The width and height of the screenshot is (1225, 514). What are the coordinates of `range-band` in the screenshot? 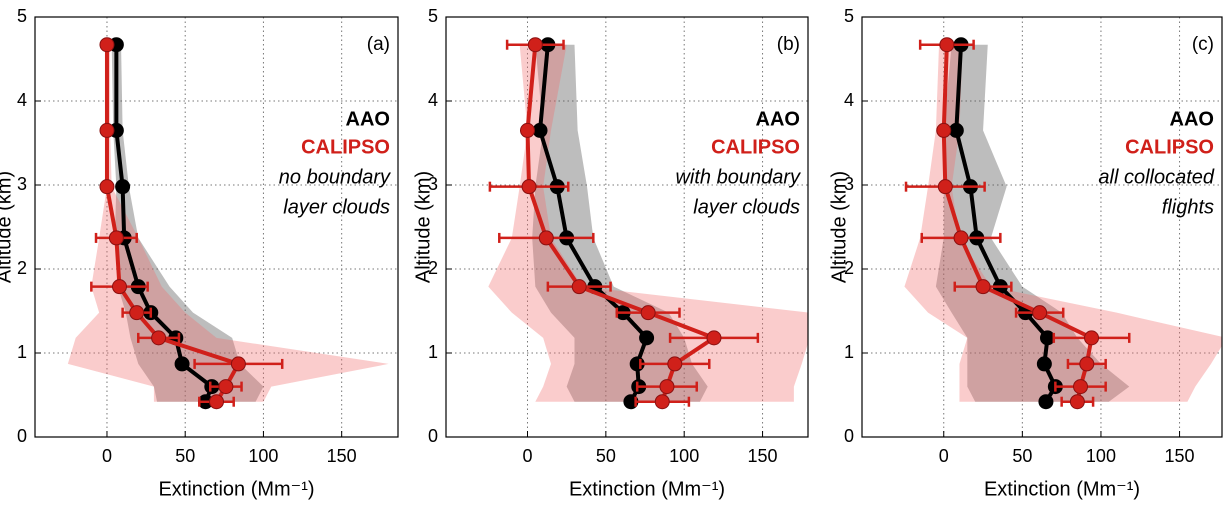 It's located at (1032, 223).